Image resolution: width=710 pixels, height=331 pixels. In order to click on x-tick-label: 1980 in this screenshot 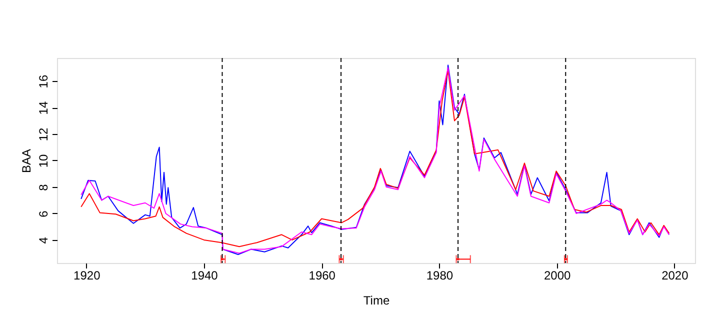, I will do `click(440, 275)`.